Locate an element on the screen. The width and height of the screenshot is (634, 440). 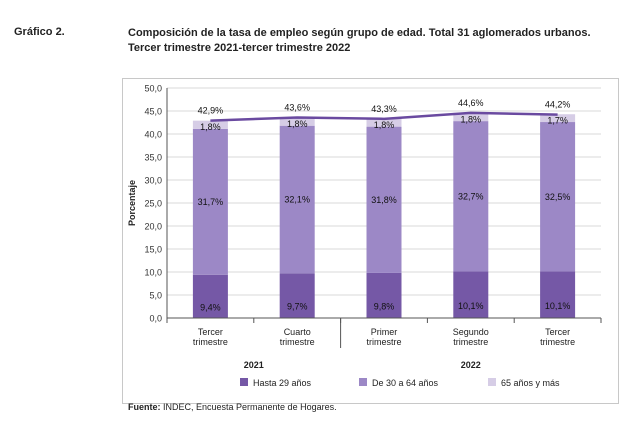
y-tick-label: 45,0 is located at coordinates (153, 112).